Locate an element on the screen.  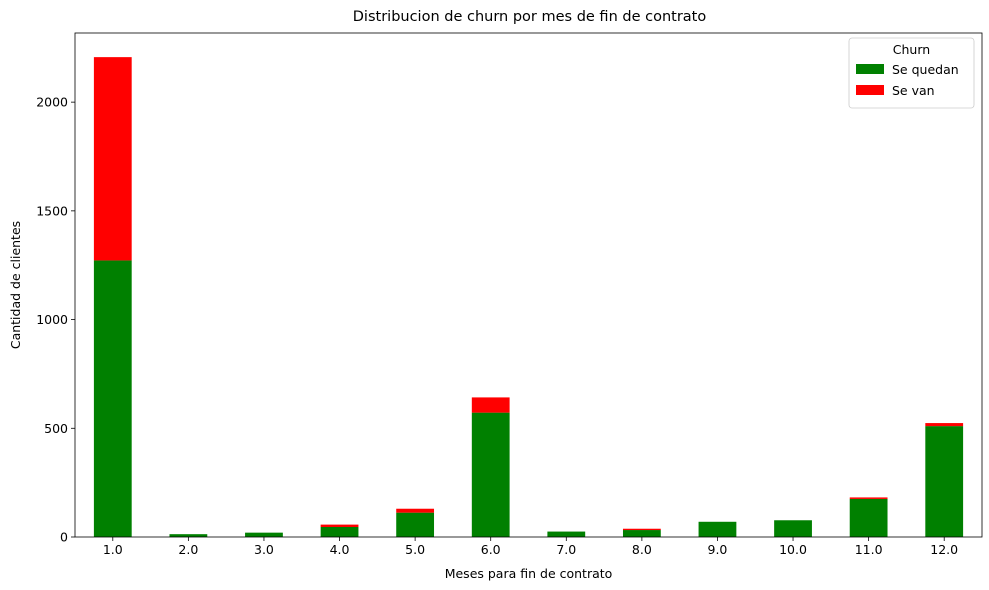
bar-se-quedan-1.0 is located at coordinates (112, 398).